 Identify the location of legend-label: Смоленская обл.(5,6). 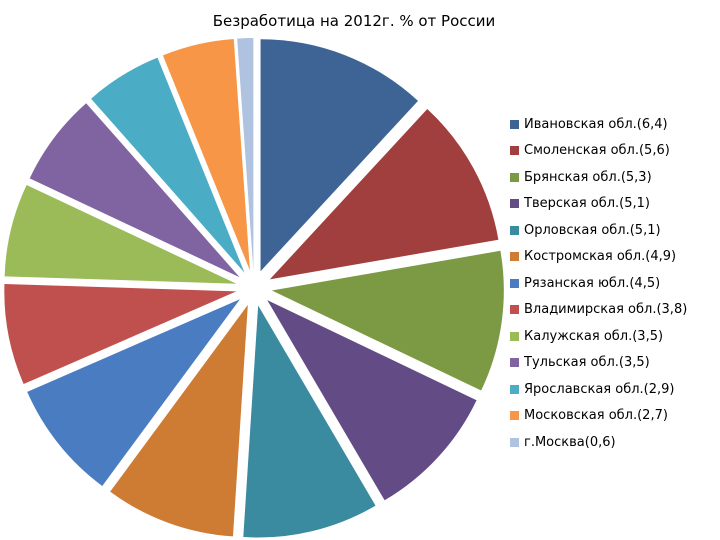
(597, 151).